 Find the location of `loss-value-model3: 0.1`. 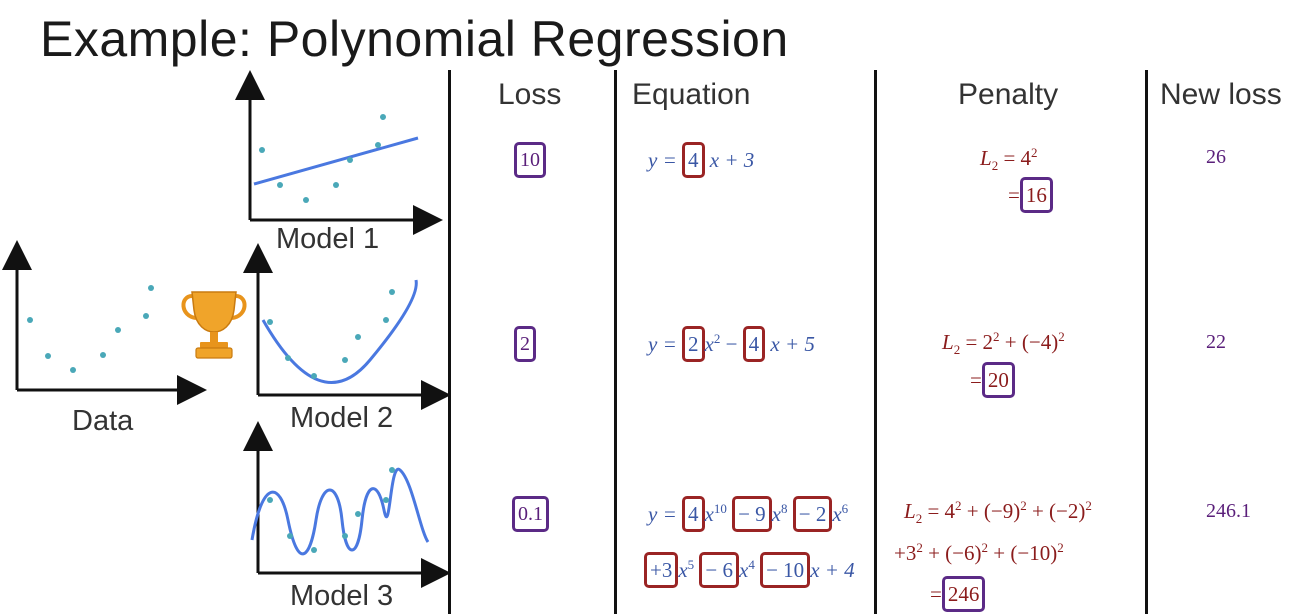

loss-value-model3: 0.1 is located at coordinates (530, 514).